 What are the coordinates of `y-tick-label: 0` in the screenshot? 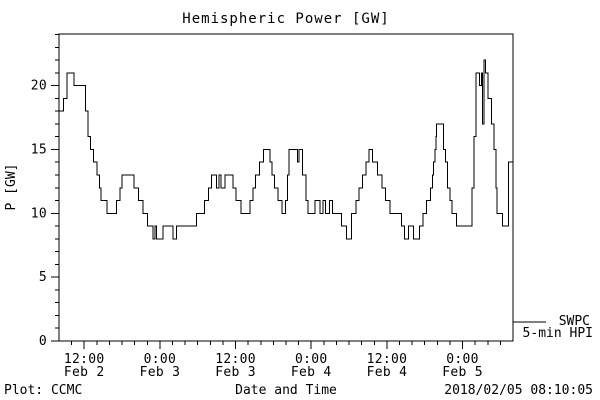 It's located at (43, 341).